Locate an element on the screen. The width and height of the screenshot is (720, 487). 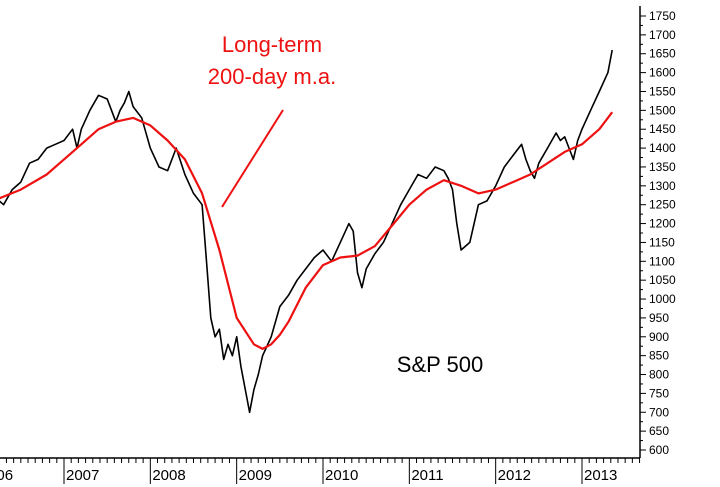
y-tick-label: 1600 is located at coordinates (662, 73).